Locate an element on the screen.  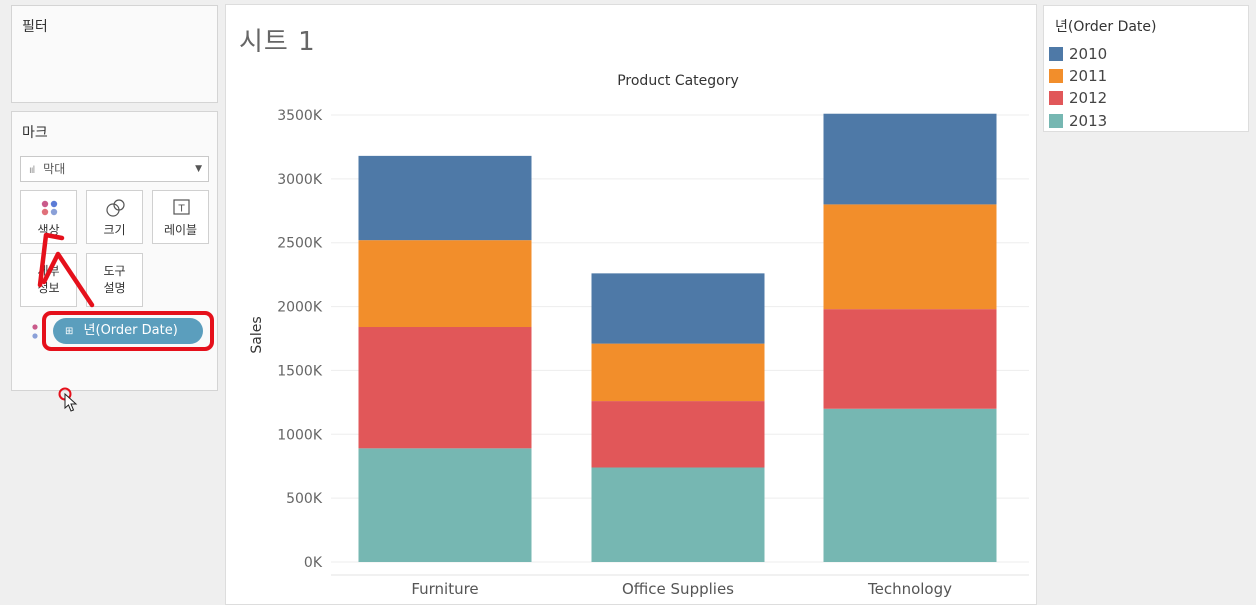
order-date-year-pill: ⊞ 년(Order Date) is located at coordinates (128, 331).